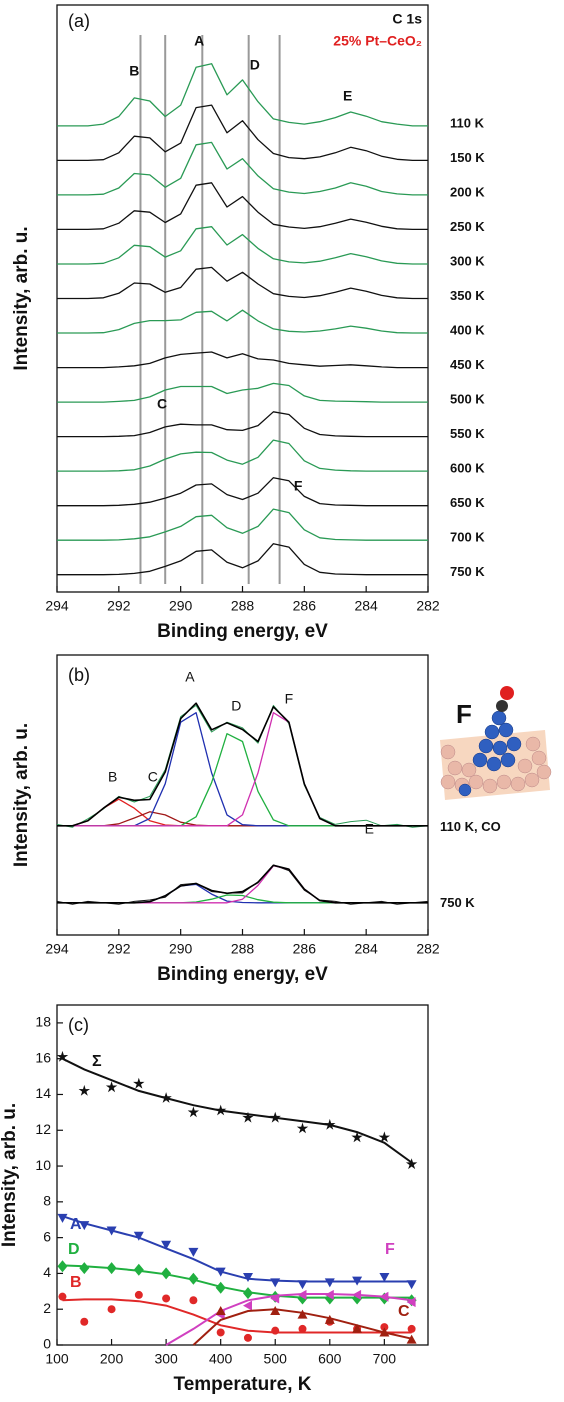 The width and height of the screenshot is (564, 1402). I want to click on fit-line, so click(237, 1110).